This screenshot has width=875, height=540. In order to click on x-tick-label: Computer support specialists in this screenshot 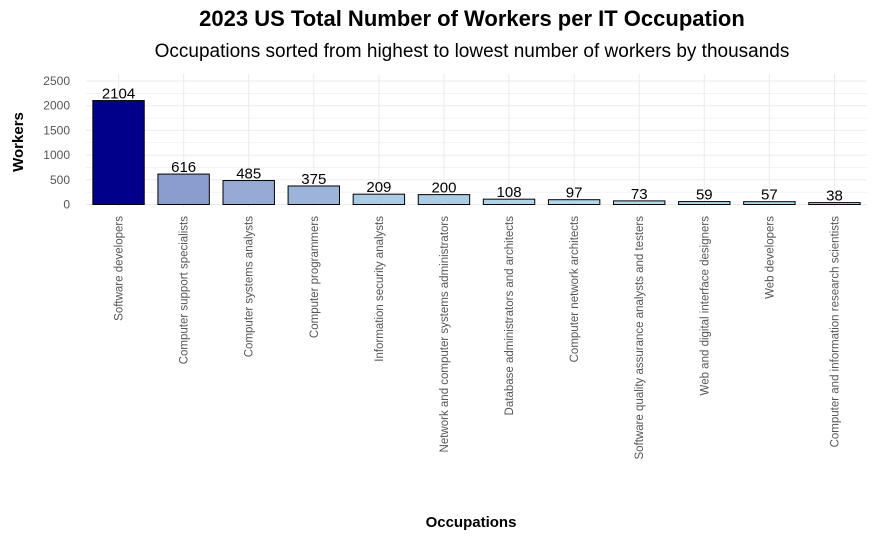, I will do `click(185, 290)`.